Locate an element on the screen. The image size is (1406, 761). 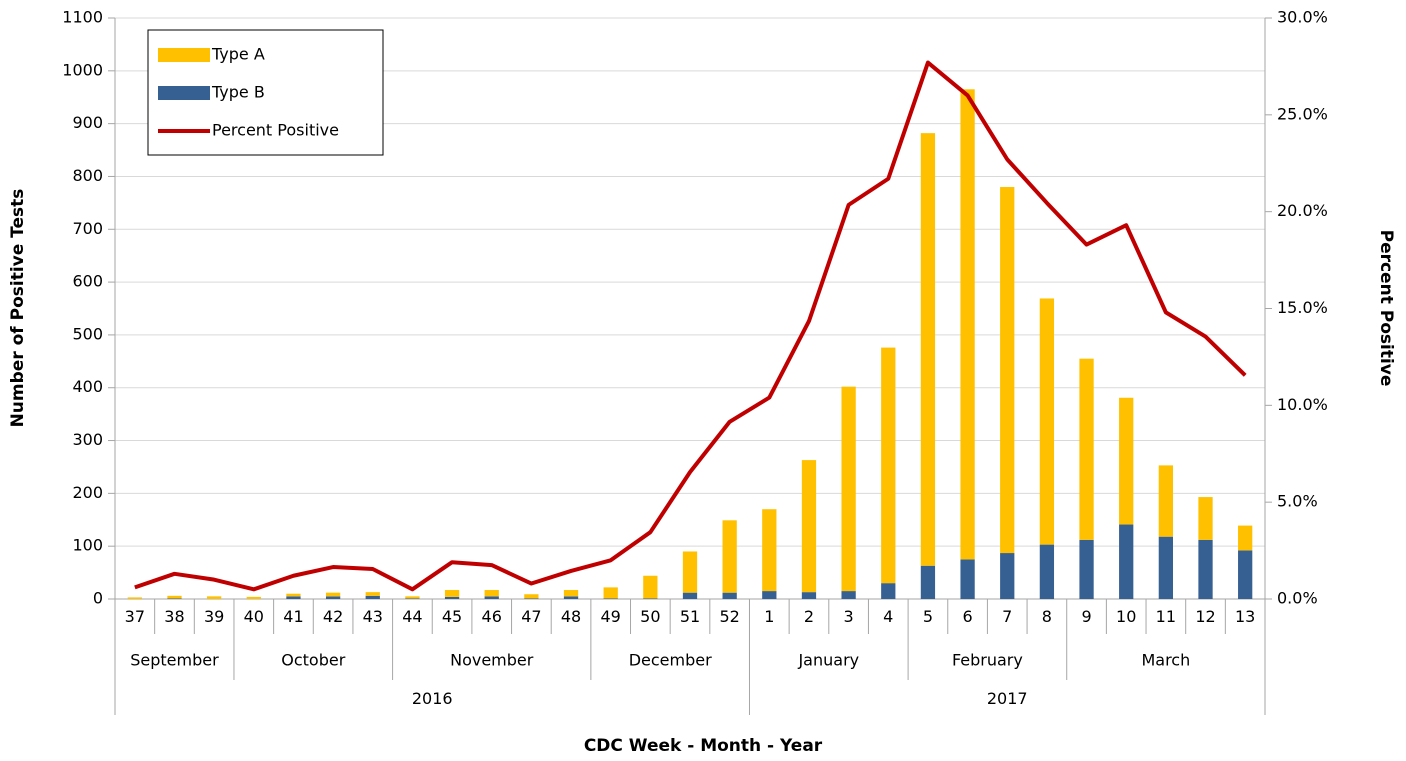
x-tick-label: 4 is located at coordinates (888, 616).